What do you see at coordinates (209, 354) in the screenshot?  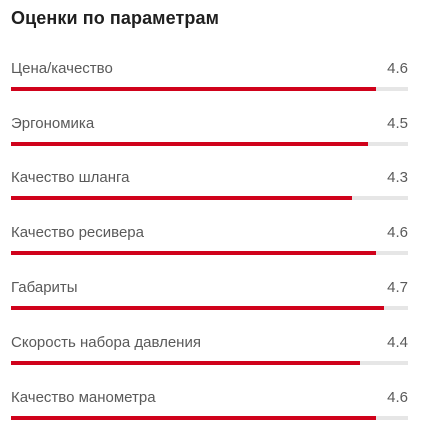 I see `rating-row-pressure-speed: Скорость набора давления 4.4` at bounding box center [209, 354].